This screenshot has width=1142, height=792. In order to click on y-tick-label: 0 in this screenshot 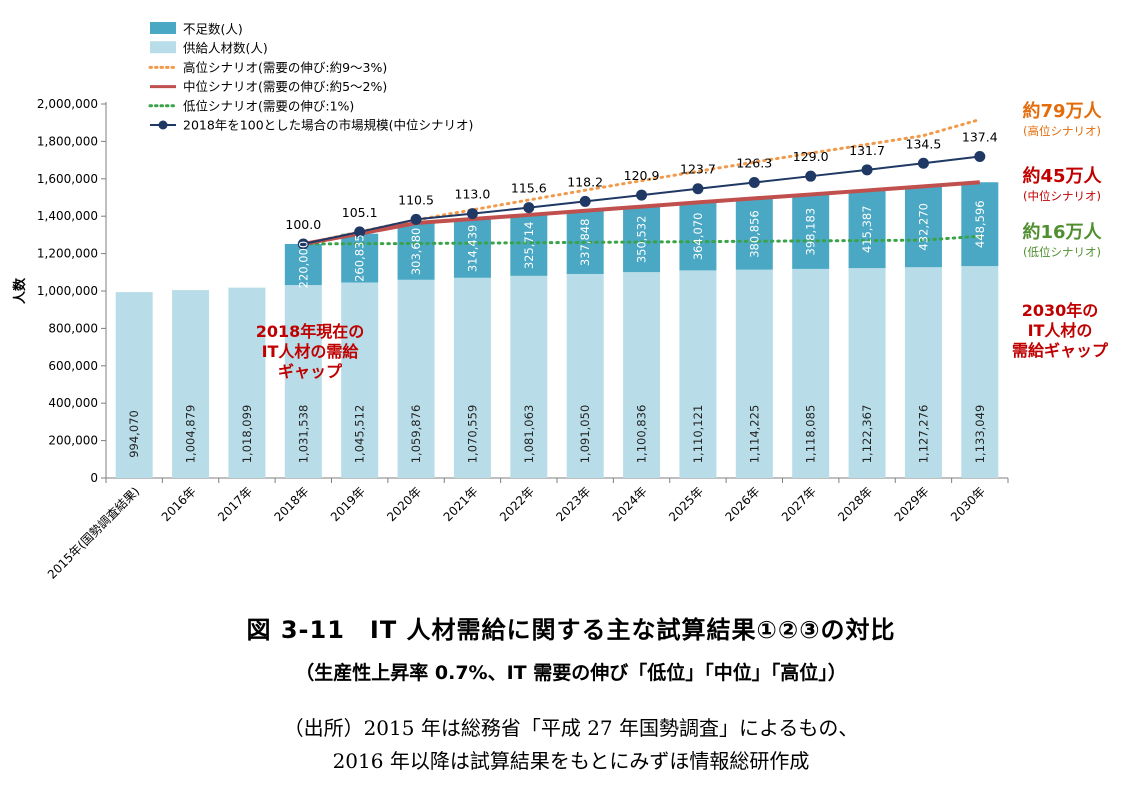, I will do `click(94, 478)`.